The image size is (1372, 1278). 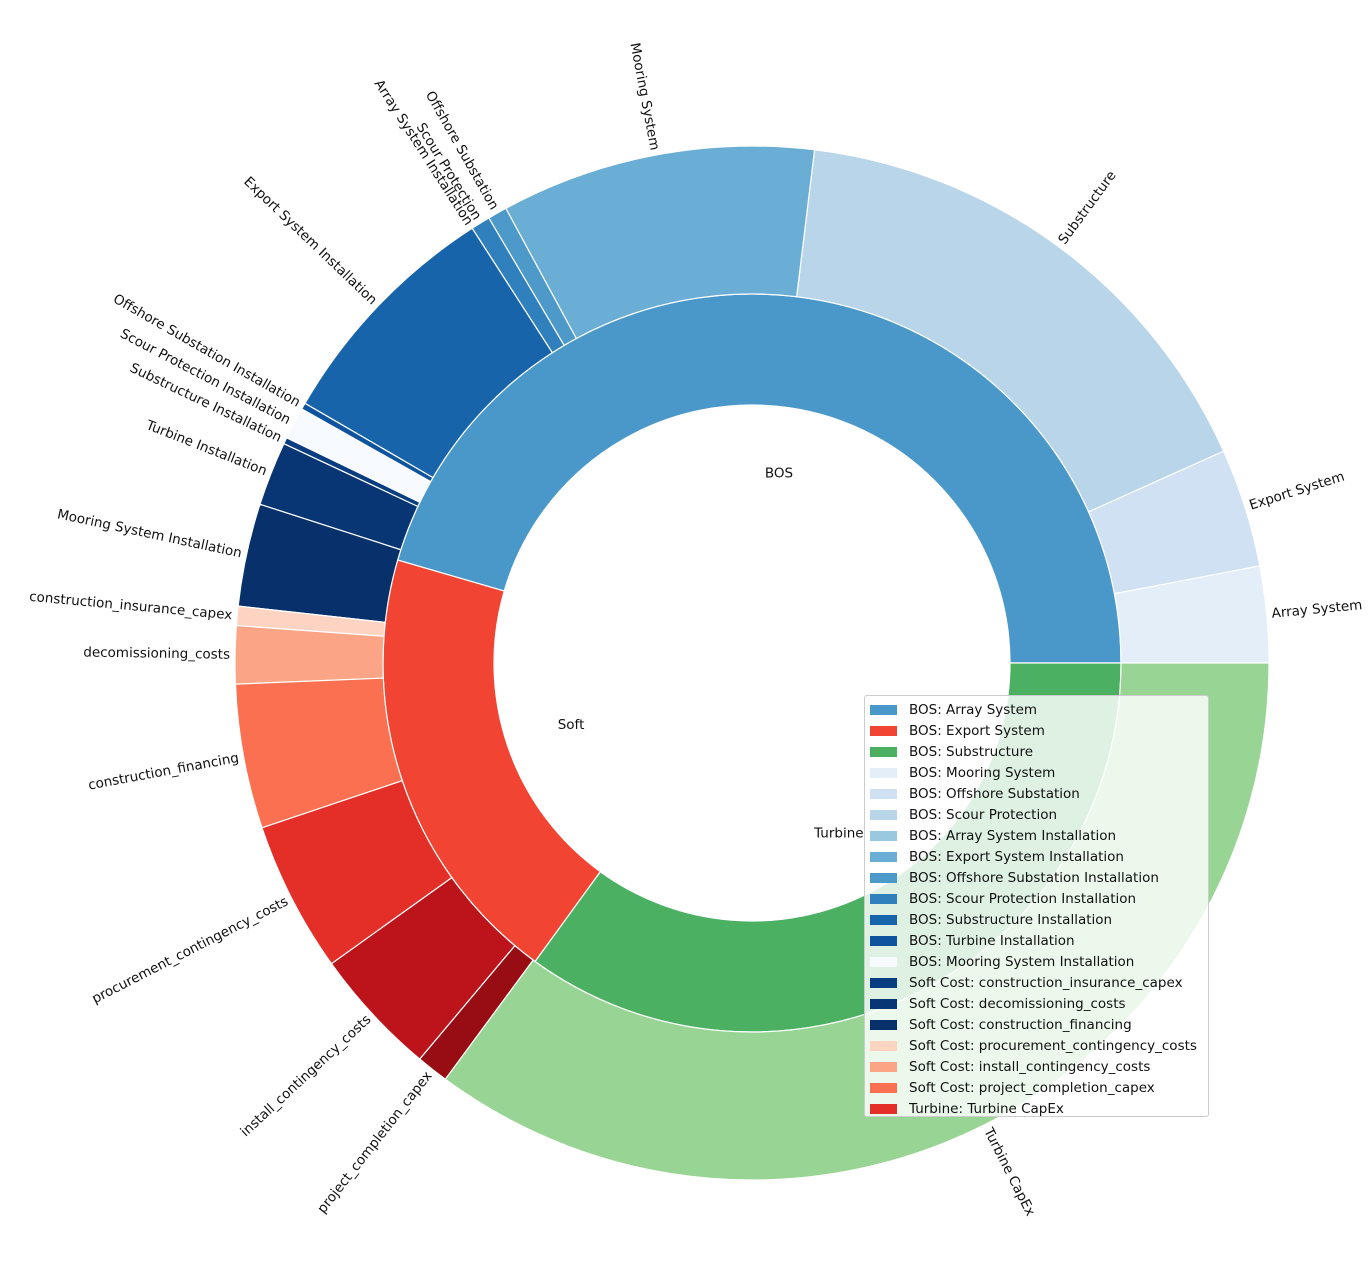 I want to click on outer-label-install-contingency-costs: install_contingency_costs, so click(x=306, y=1076).